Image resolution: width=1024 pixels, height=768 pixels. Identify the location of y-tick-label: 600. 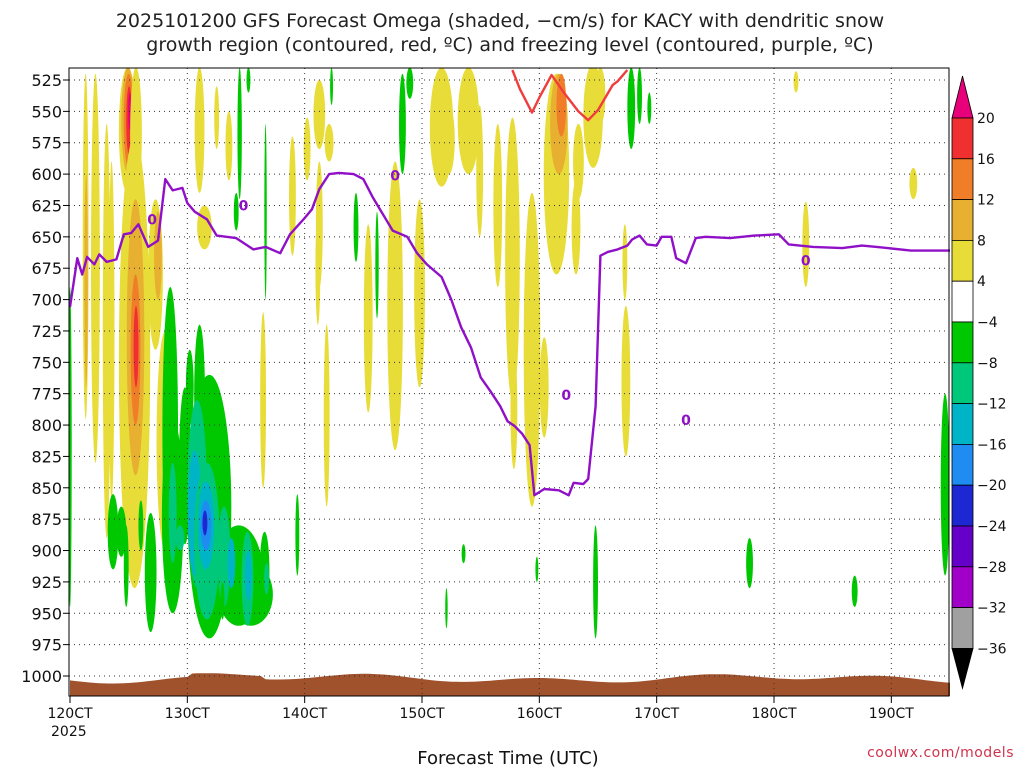
(46, 174).